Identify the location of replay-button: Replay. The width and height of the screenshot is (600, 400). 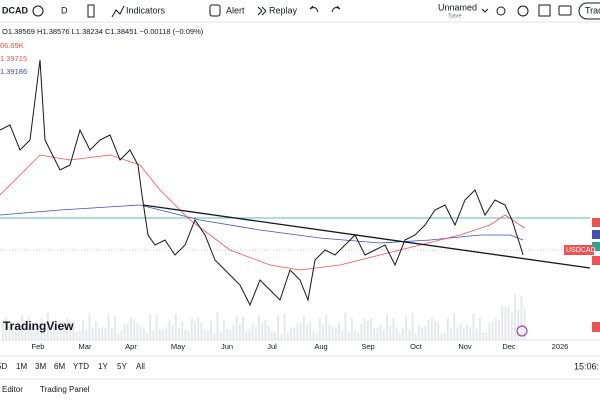
(283, 10).